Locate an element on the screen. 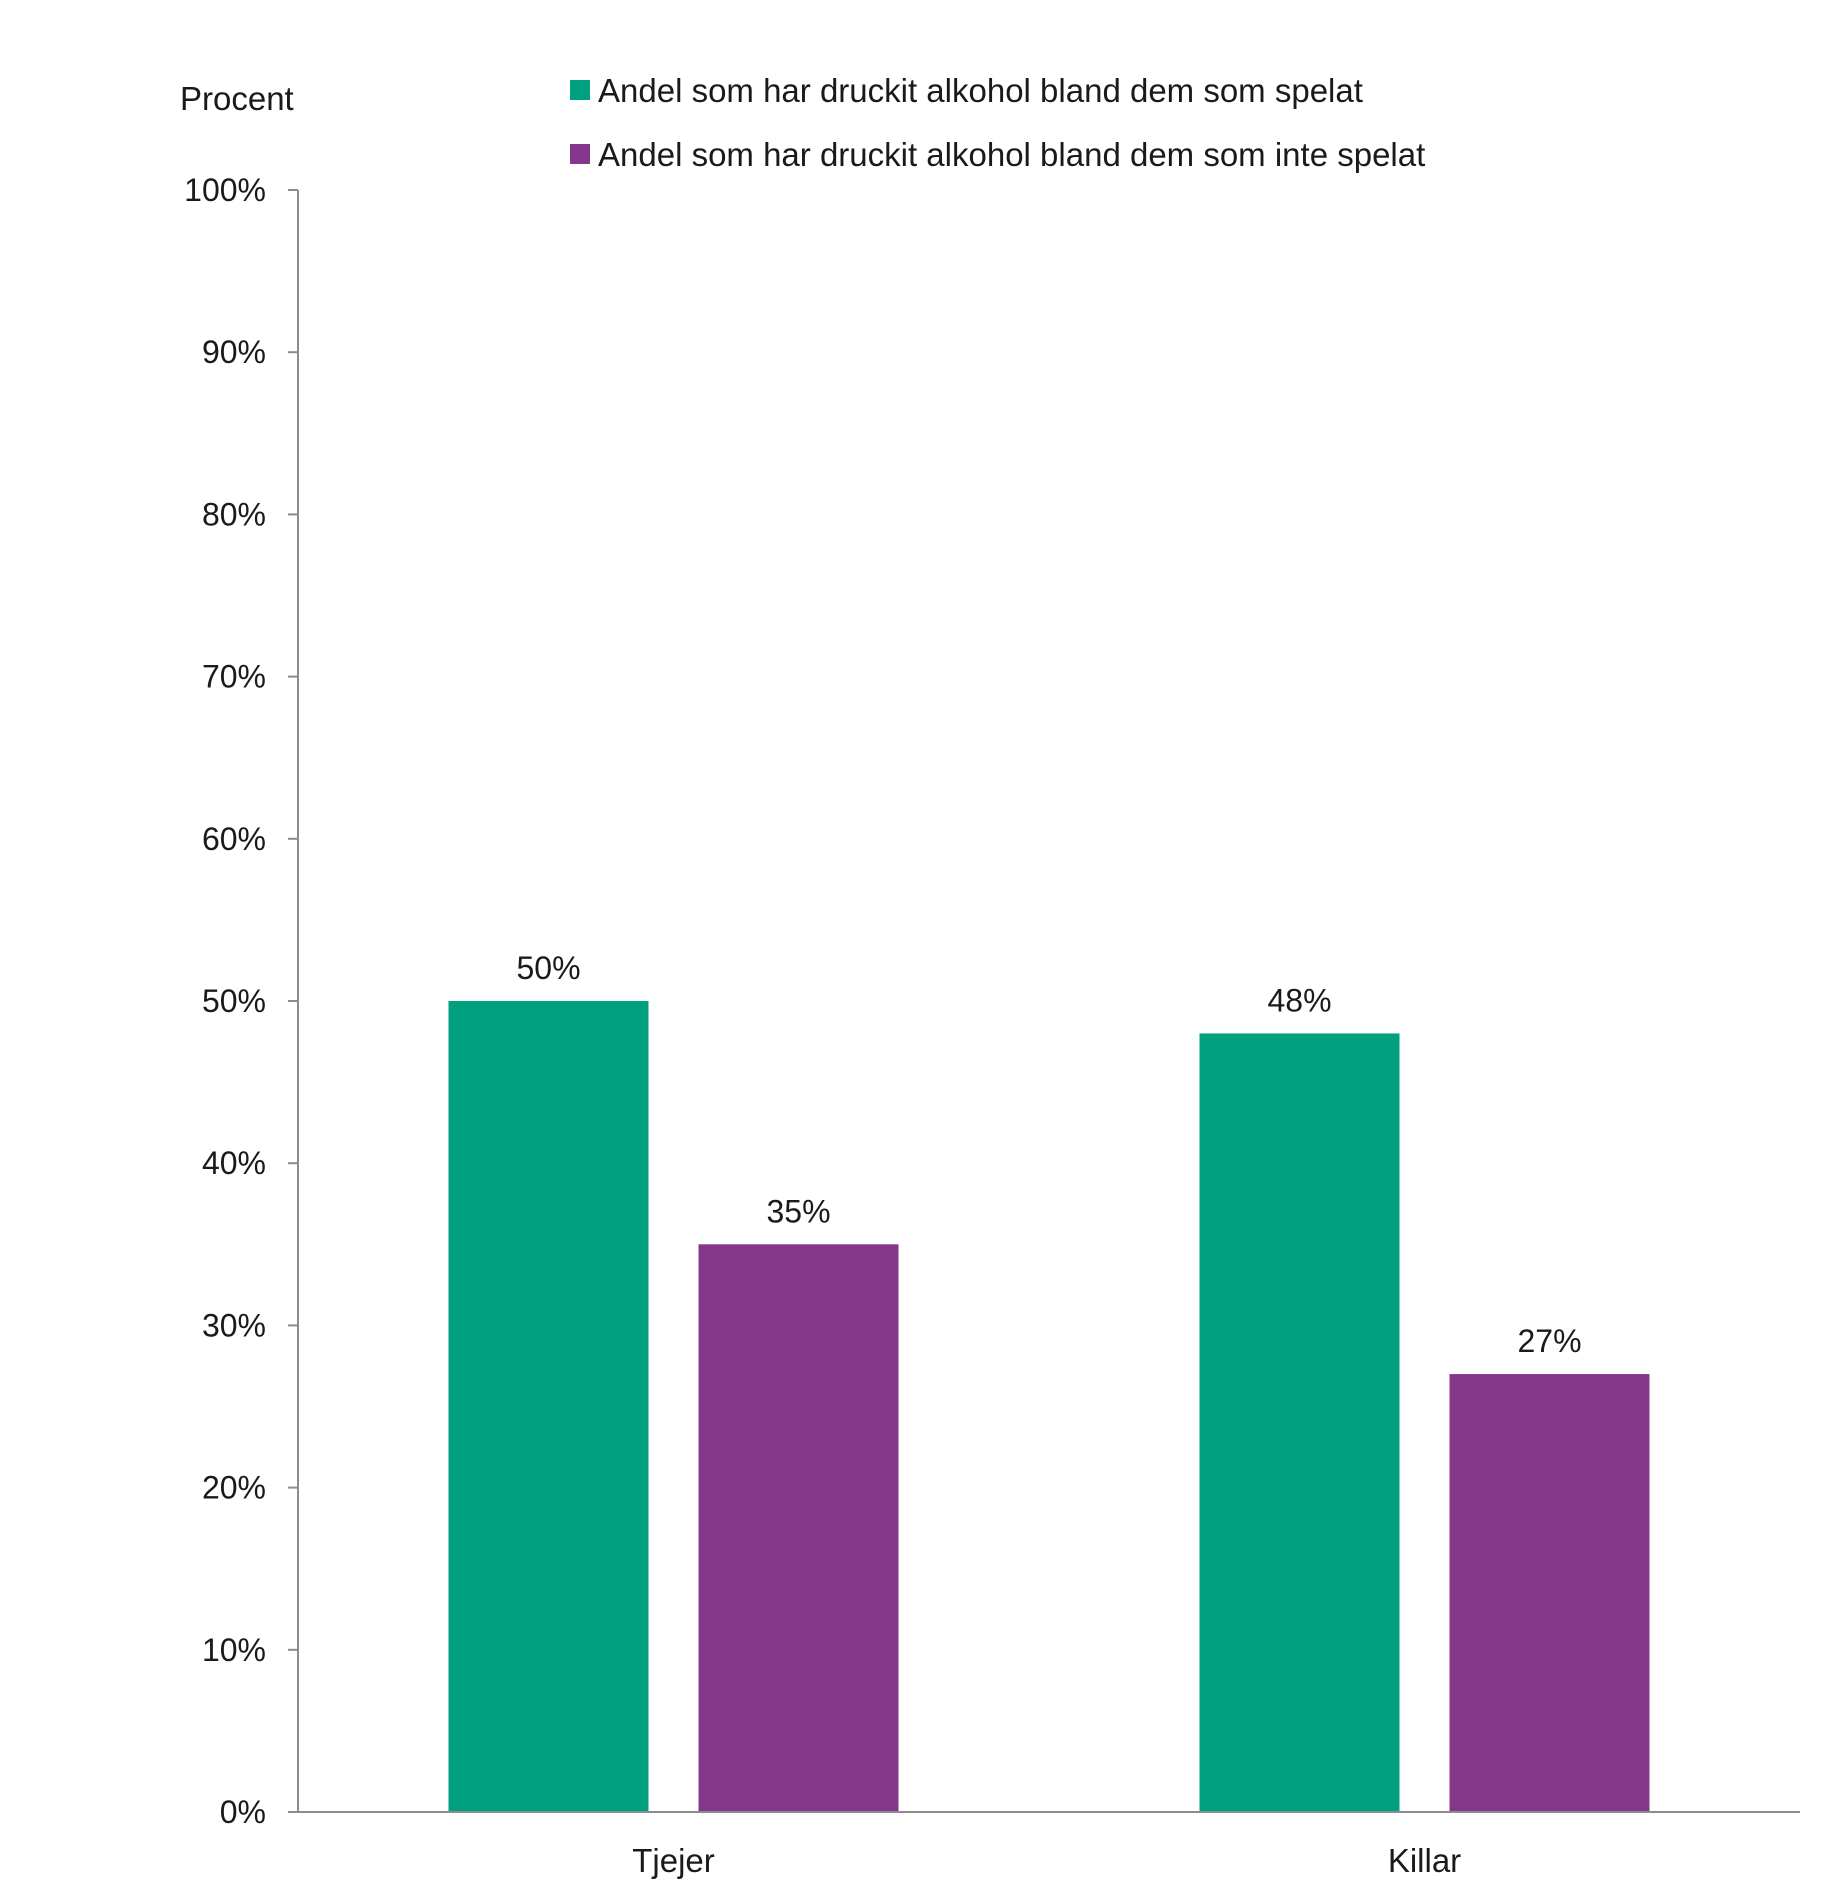 Image resolution: width=1840 pixels, height=1897 pixels. y-tick-label: 80% is located at coordinates (234, 514).